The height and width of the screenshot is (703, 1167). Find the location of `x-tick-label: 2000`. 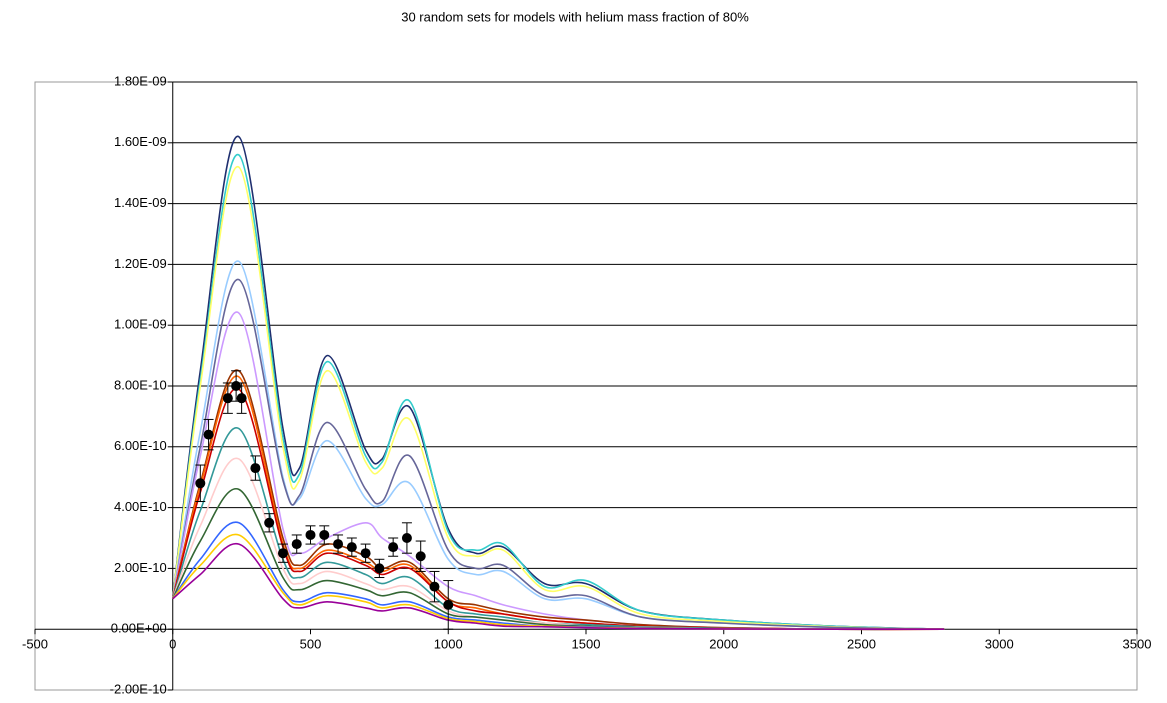

x-tick-label: 2000 is located at coordinates (723, 644).